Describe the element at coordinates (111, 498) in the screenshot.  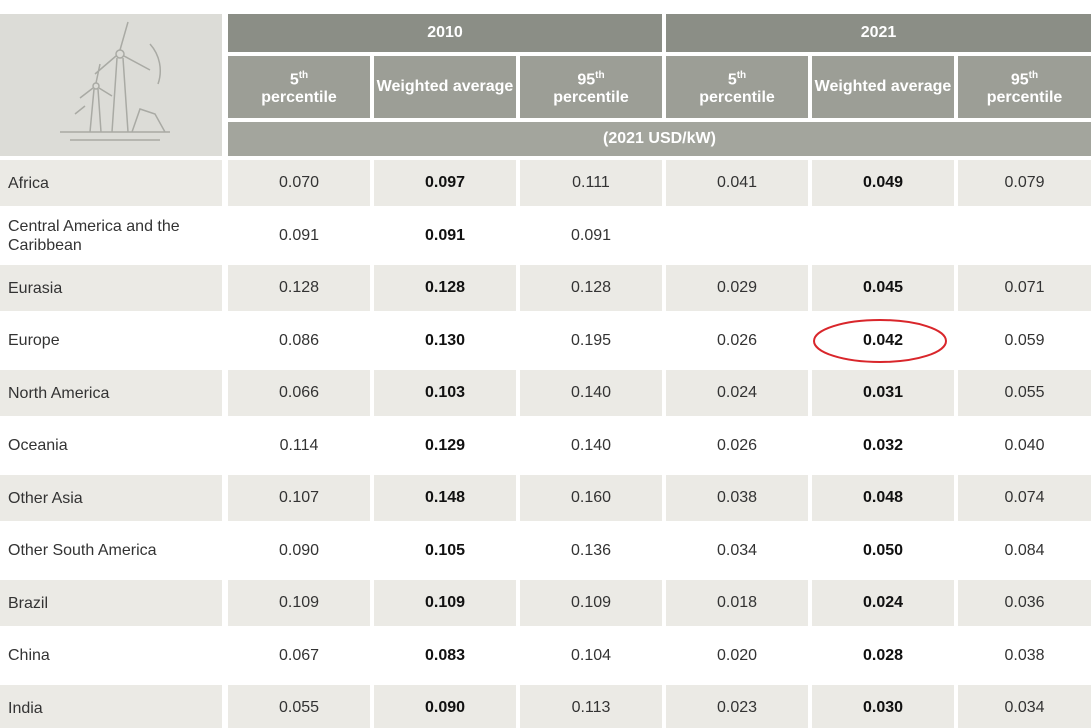
I see `row-label: Other Asia` at that location.